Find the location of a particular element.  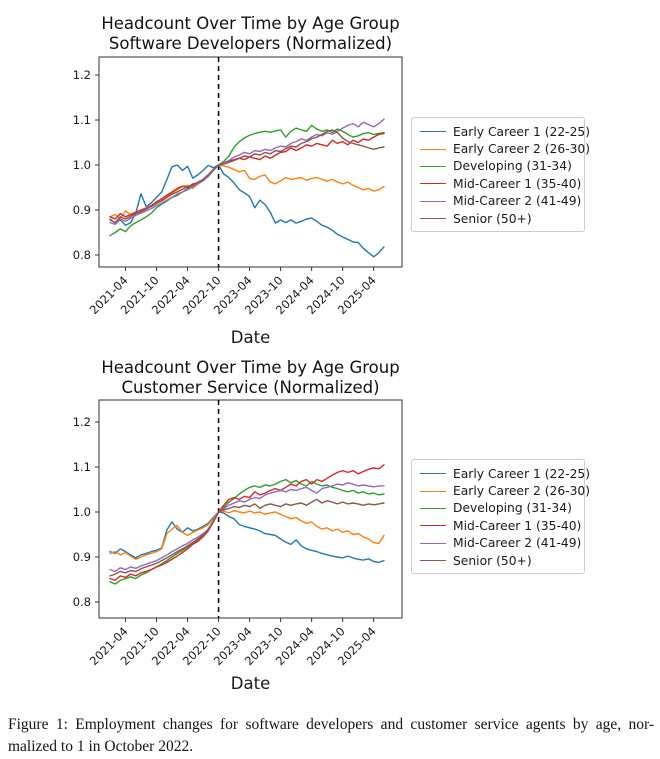

caption-line2: malized to 1 in October 2022. is located at coordinates (101, 746).